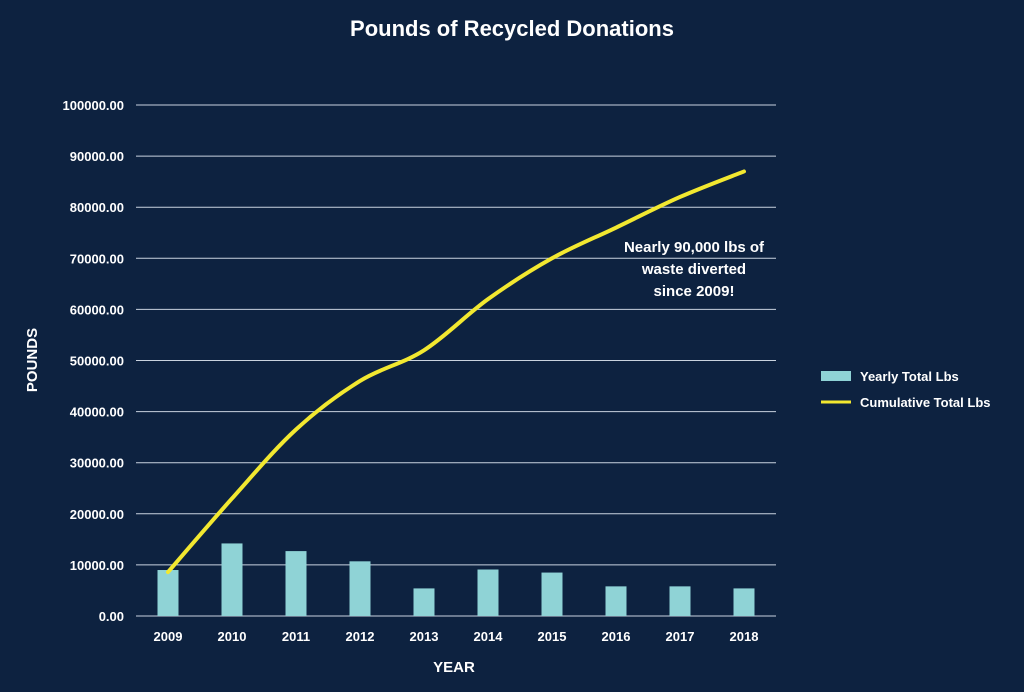  What do you see at coordinates (168, 636) in the screenshot?
I see `x-tick-label: 2009` at bounding box center [168, 636].